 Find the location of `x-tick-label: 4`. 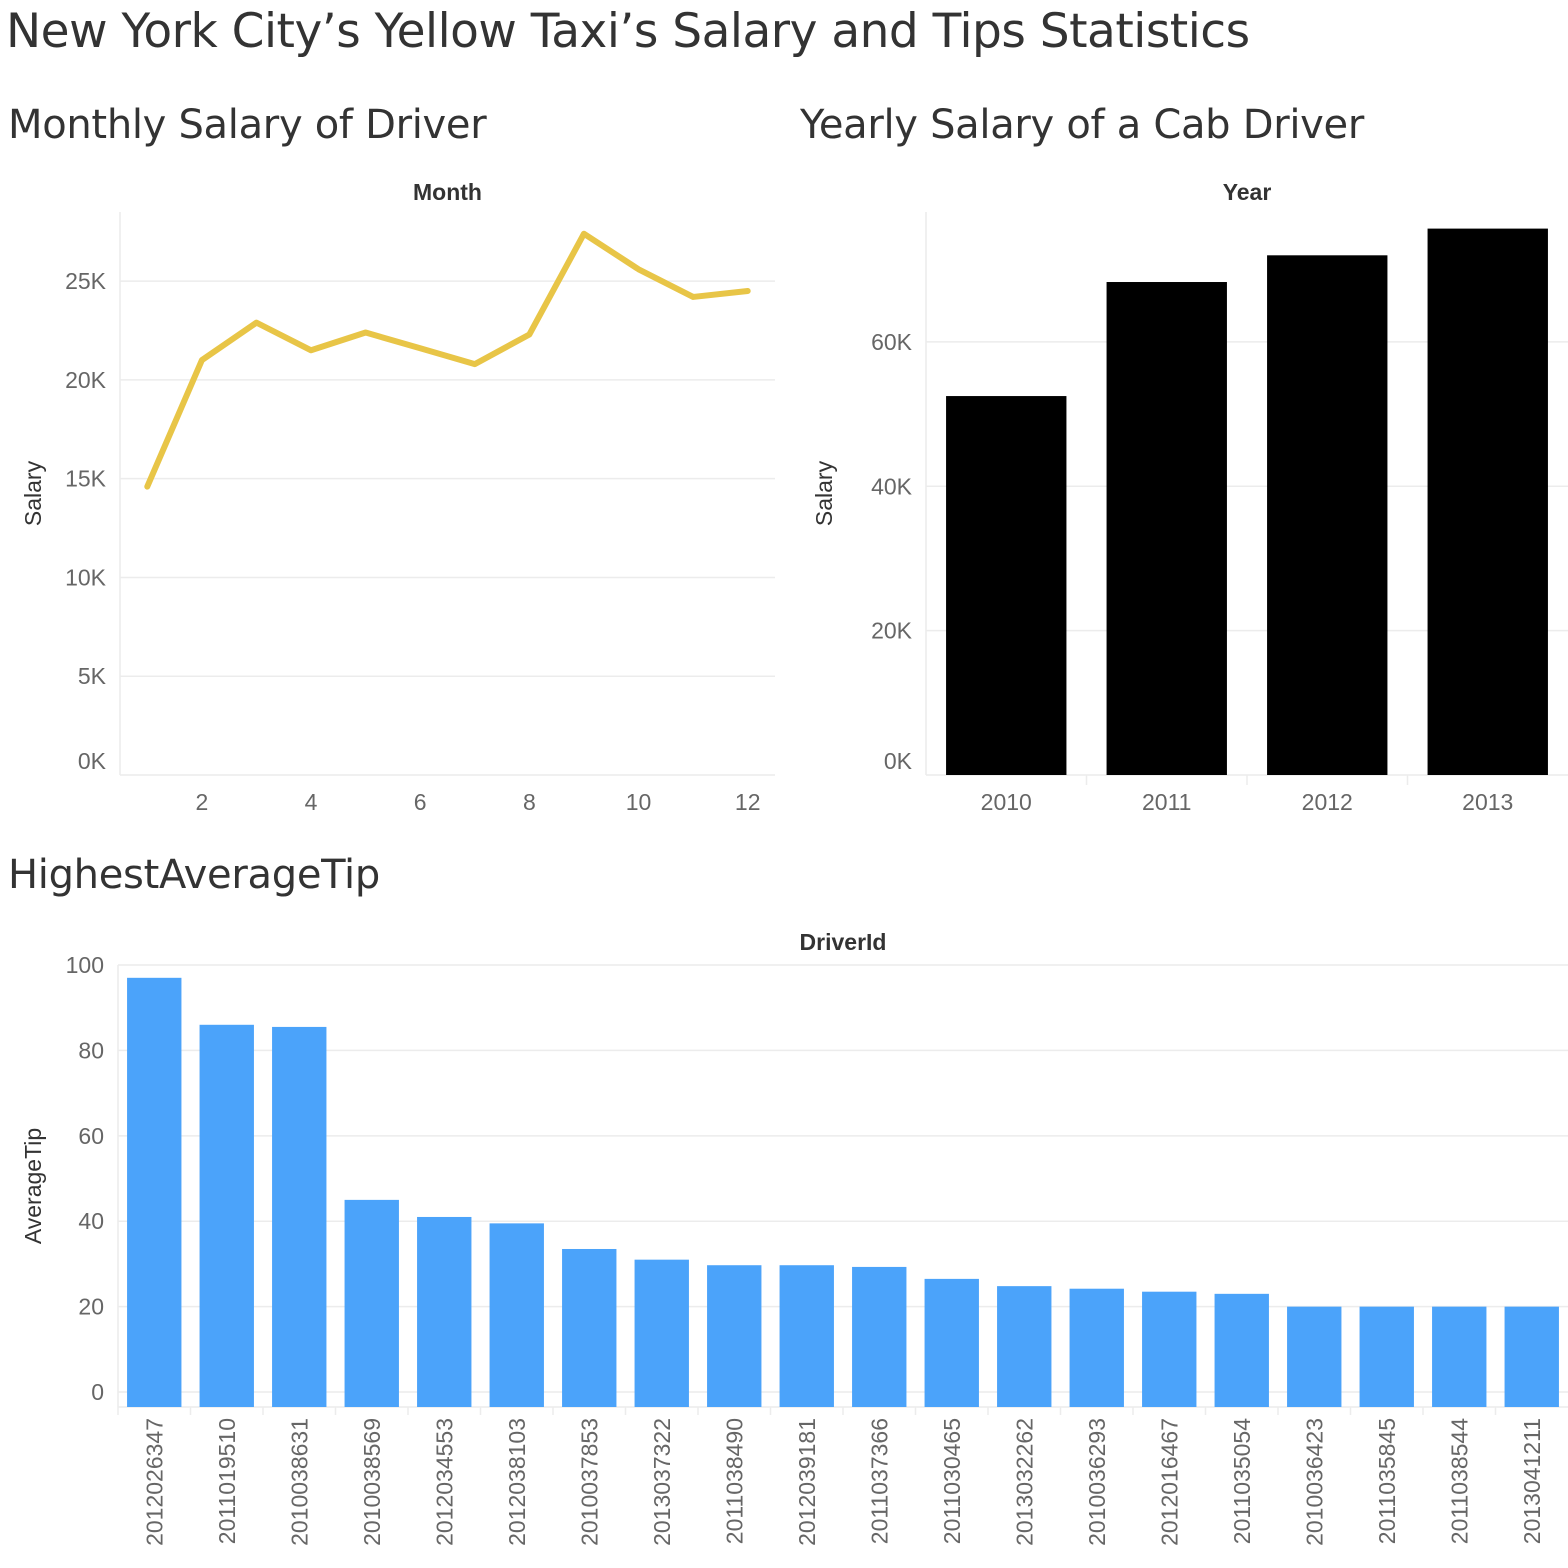

x-tick-label: 4 is located at coordinates (311, 802).